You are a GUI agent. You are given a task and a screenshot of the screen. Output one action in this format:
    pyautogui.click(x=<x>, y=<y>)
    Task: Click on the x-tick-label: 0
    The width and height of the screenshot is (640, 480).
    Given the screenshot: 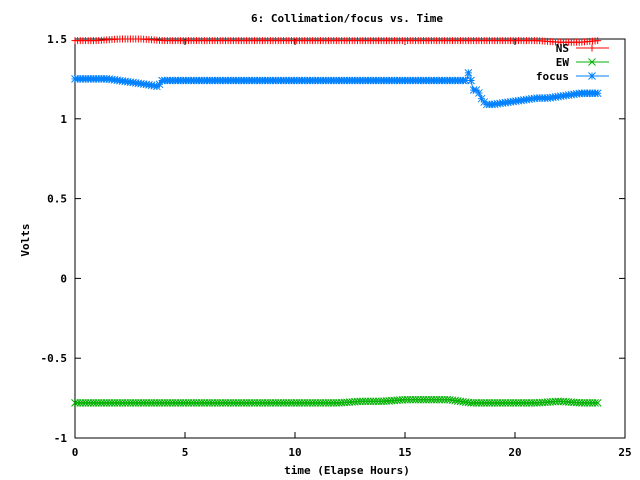 What is the action you would take?
    pyautogui.click(x=75, y=452)
    